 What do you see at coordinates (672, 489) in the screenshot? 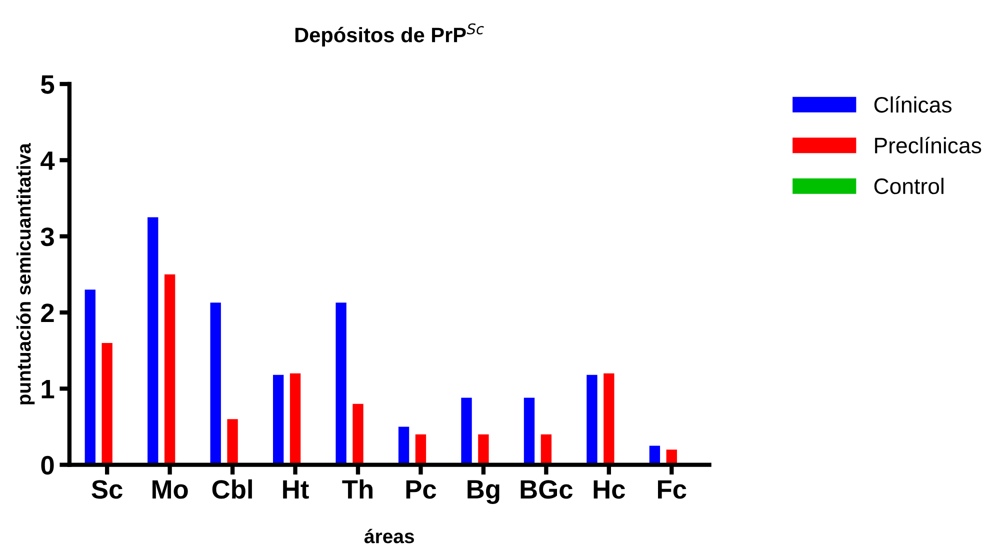
I see `x-tick-label: Fc` at bounding box center [672, 489].